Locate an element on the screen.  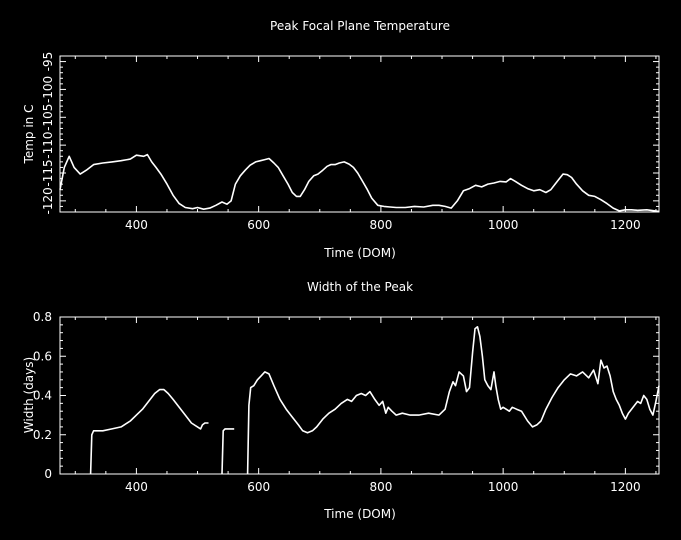
temperature-series-line is located at coordinates (359, 183).